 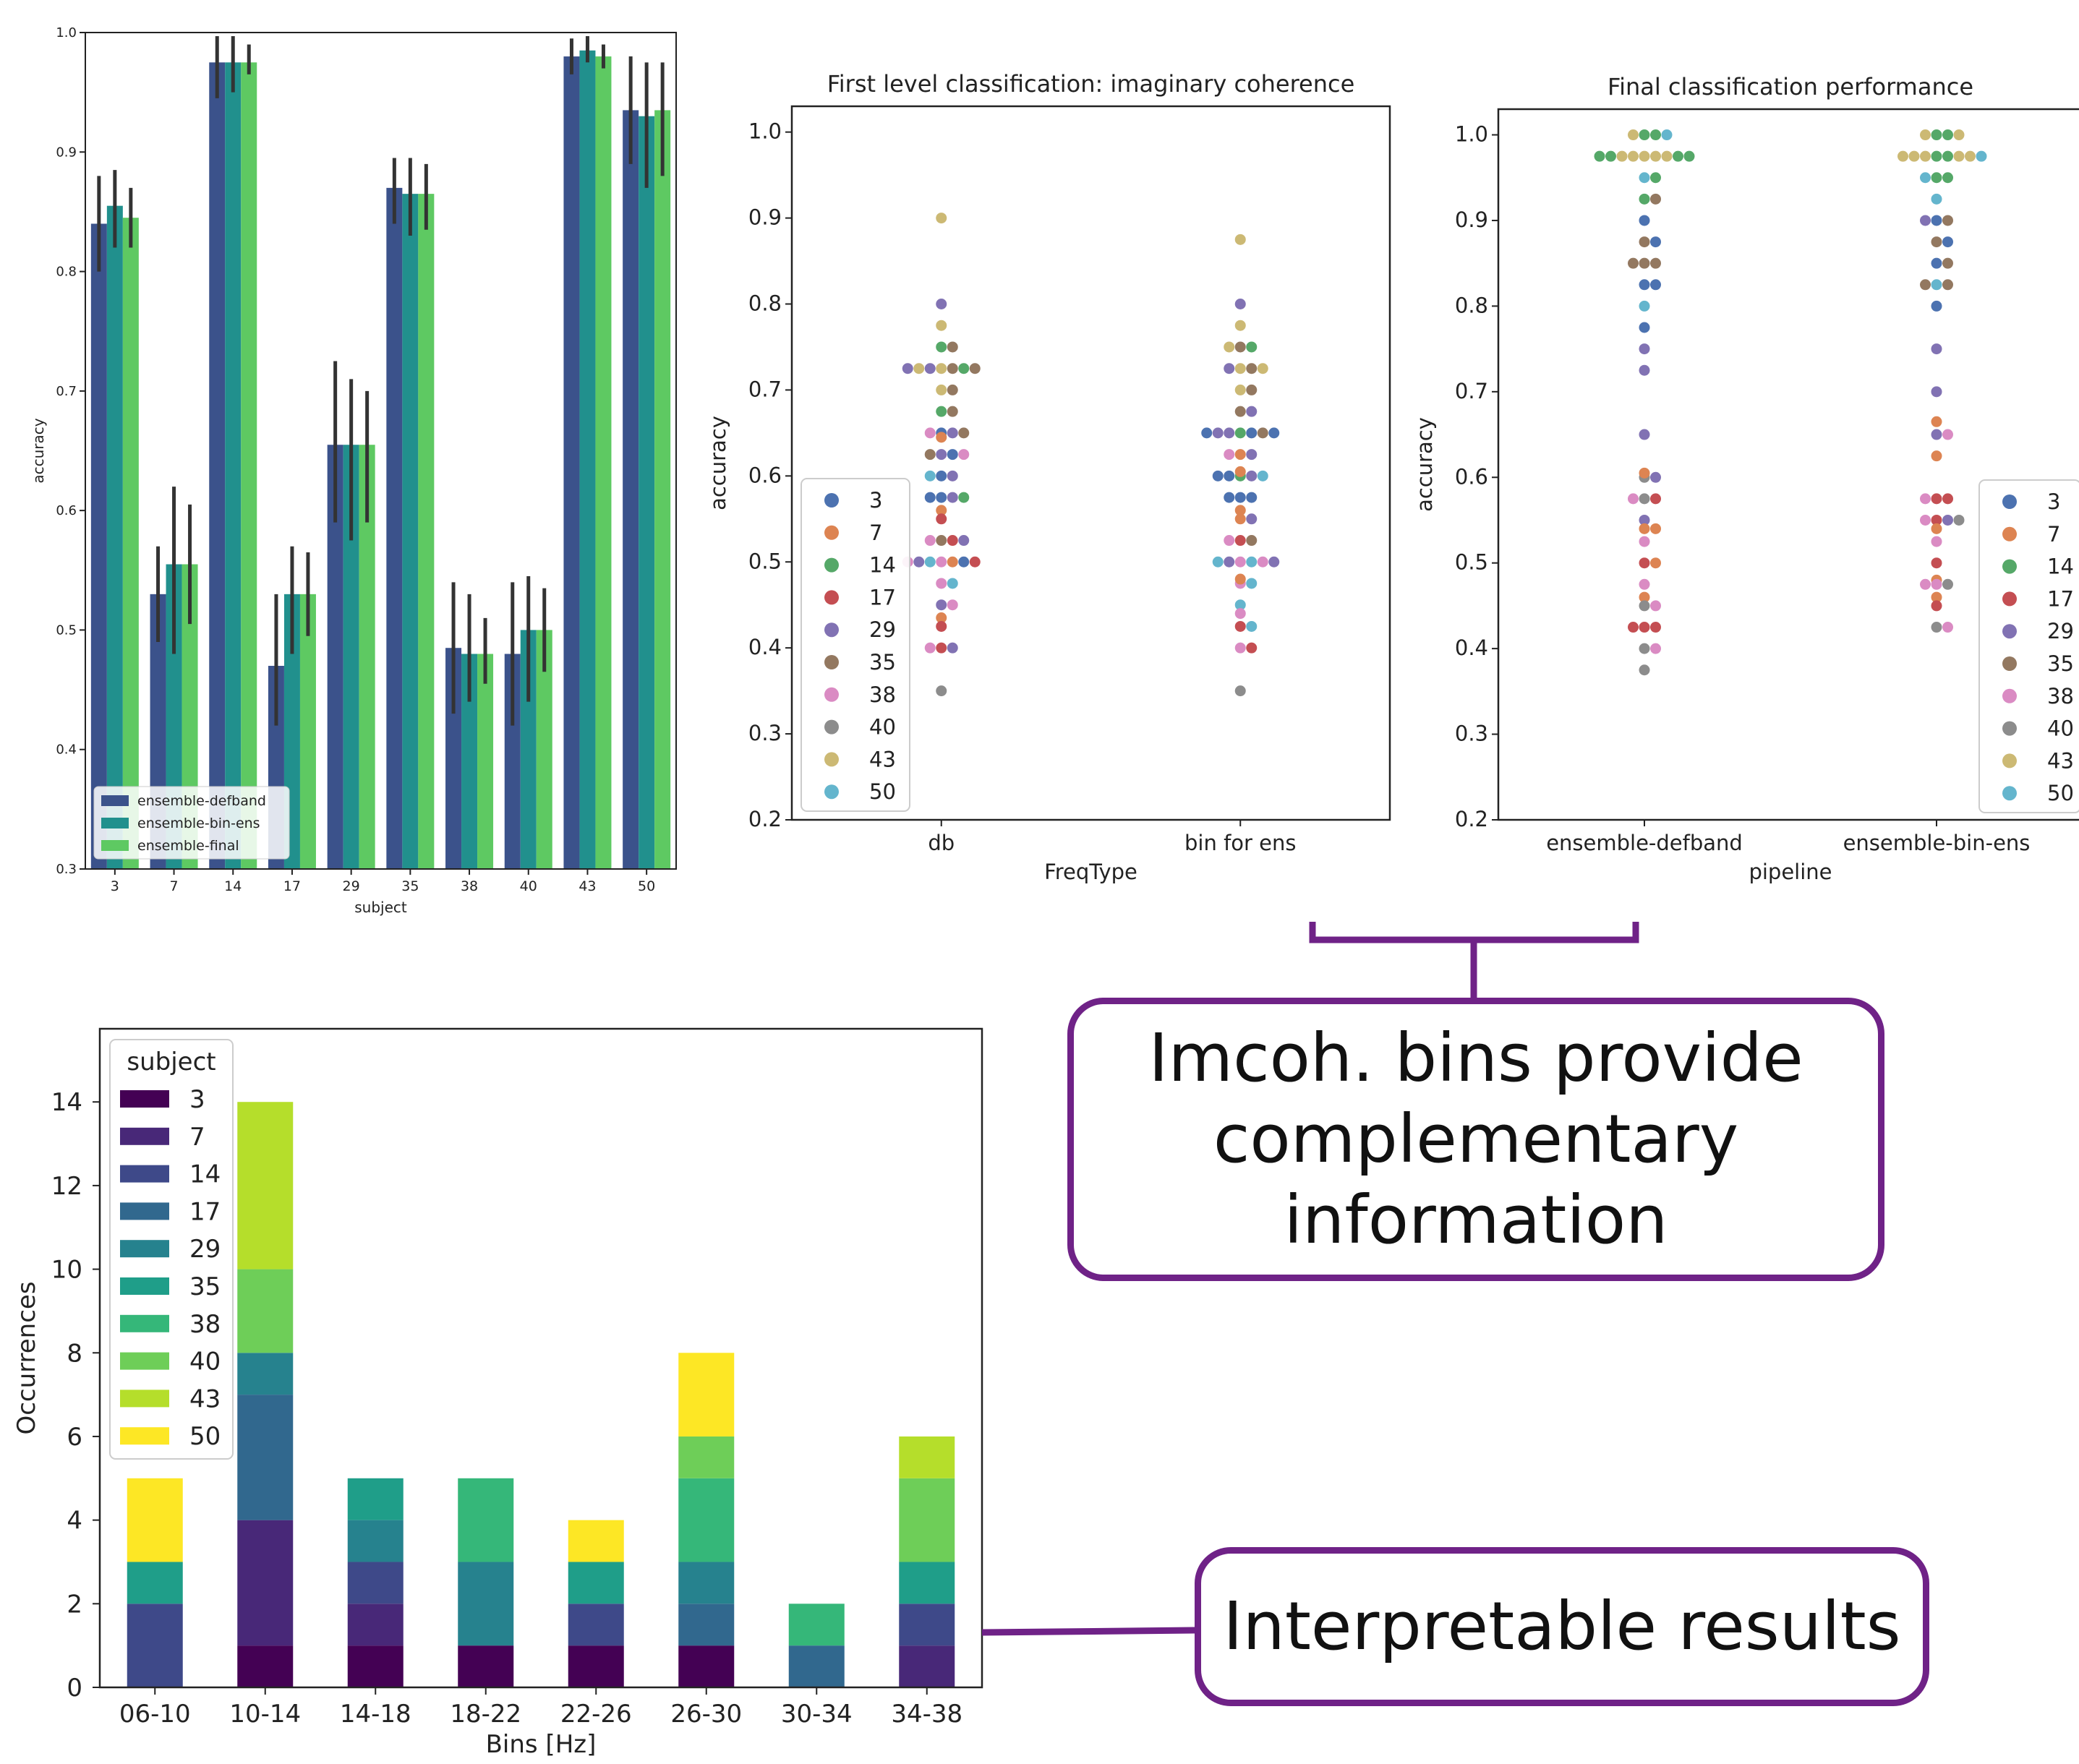 What do you see at coordinates (469, 886) in the screenshot?
I see `x-tick-label: 38` at bounding box center [469, 886].